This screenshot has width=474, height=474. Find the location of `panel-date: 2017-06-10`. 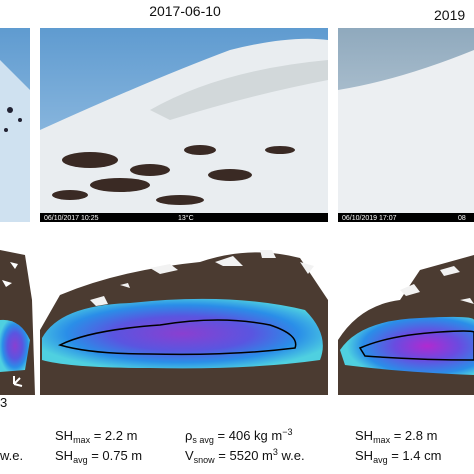

panel-date: 2017-06-10 is located at coordinates (185, 11).